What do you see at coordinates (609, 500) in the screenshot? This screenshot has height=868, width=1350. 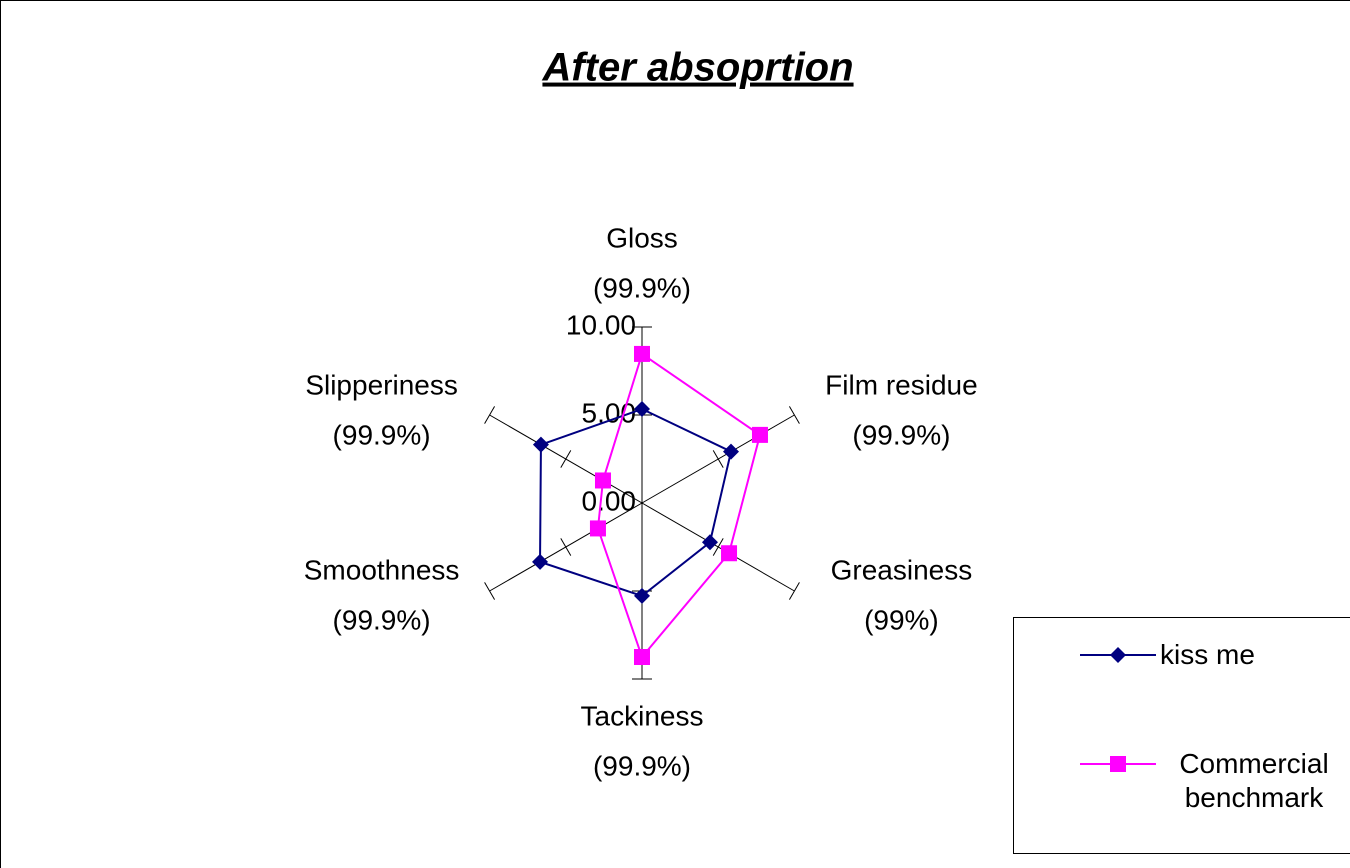 I see `tick-label: 0.00` at bounding box center [609, 500].